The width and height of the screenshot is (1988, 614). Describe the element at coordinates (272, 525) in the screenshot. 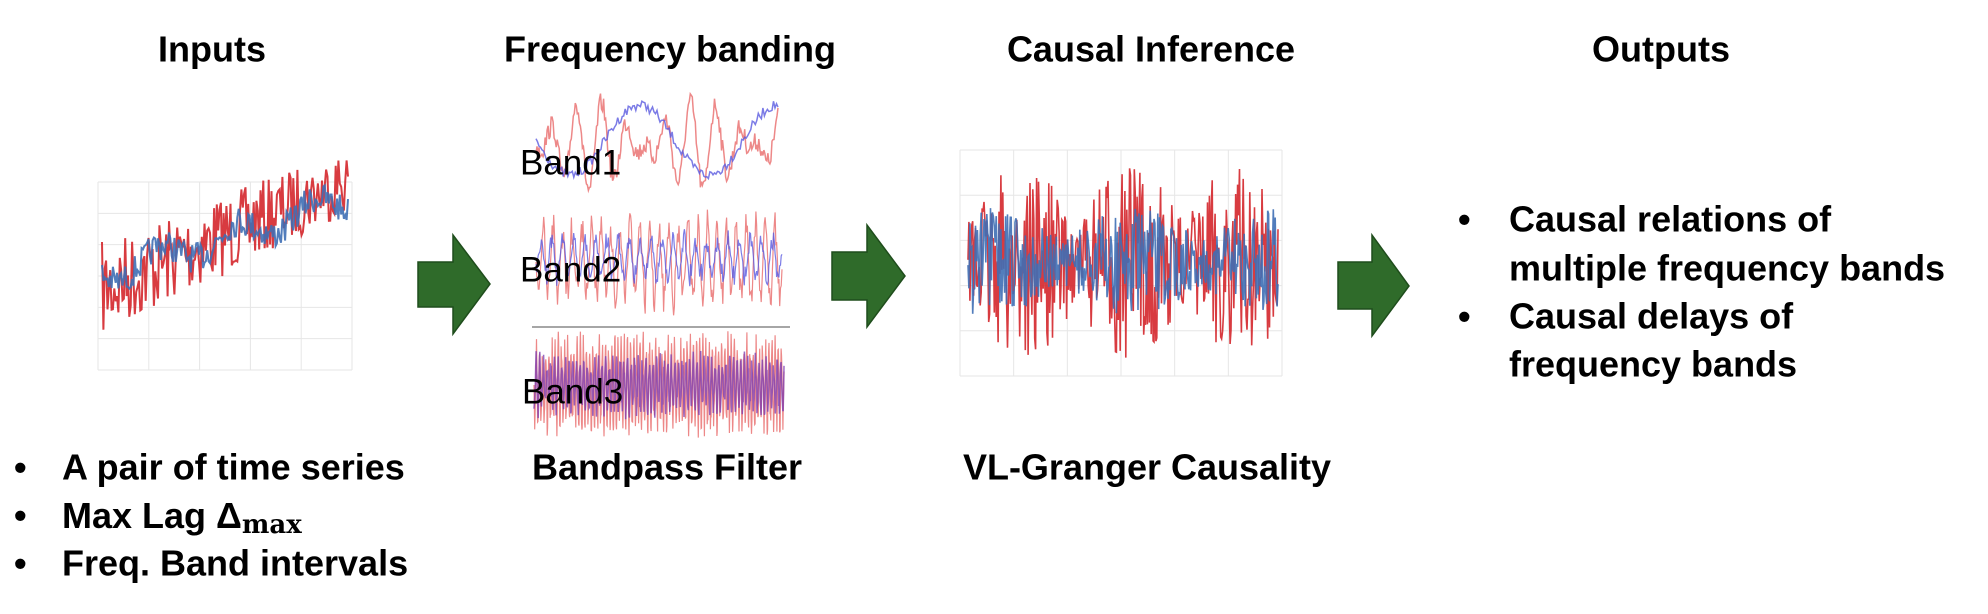

I see `subscript: max` at that location.